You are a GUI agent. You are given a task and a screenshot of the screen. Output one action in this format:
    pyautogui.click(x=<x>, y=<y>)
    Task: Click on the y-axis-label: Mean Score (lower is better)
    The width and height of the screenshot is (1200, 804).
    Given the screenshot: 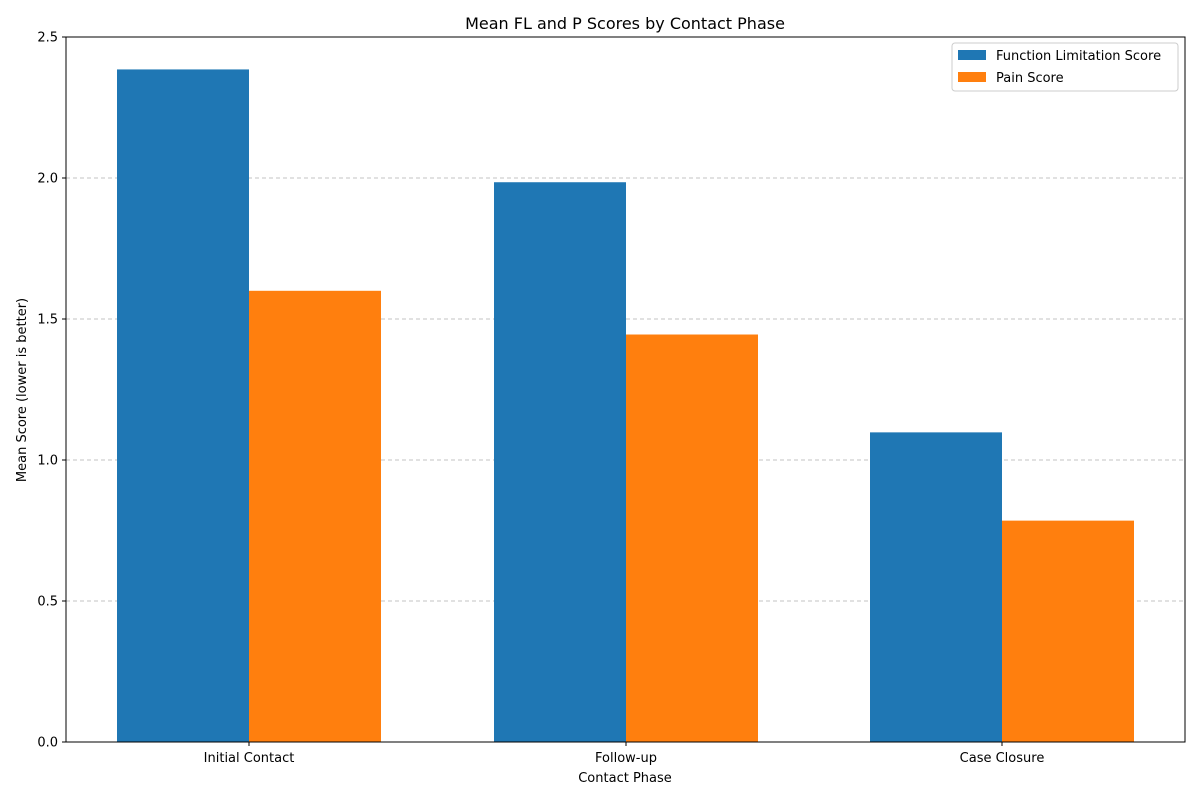 What is the action you would take?
    pyautogui.click(x=22, y=390)
    